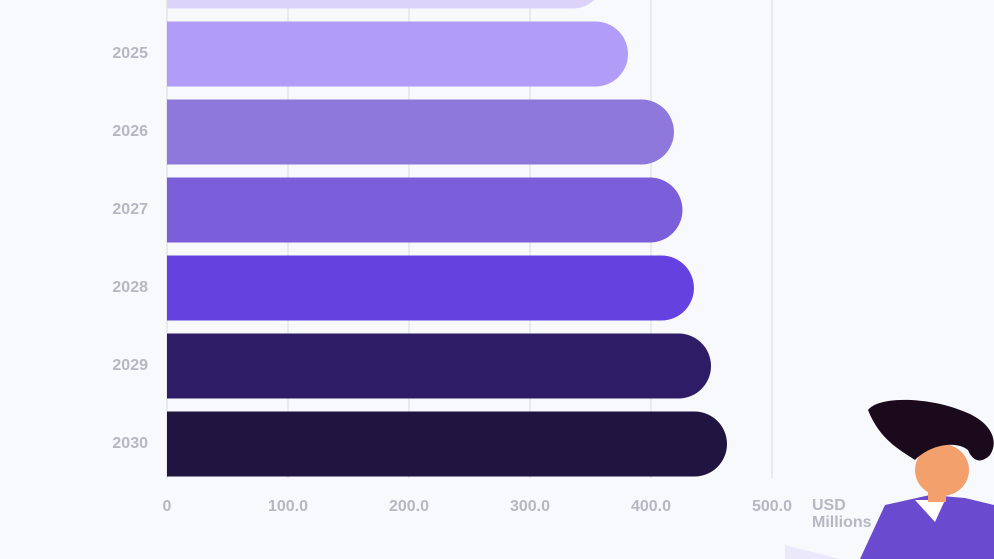 The image size is (994, 559). Describe the element at coordinates (651, 506) in the screenshot. I see `x-tick-label: 400.0` at that location.